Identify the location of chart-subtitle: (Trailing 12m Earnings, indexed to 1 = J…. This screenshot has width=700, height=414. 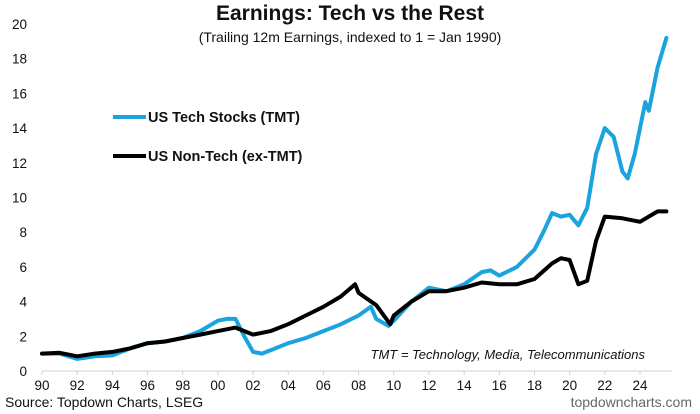
(350, 37).